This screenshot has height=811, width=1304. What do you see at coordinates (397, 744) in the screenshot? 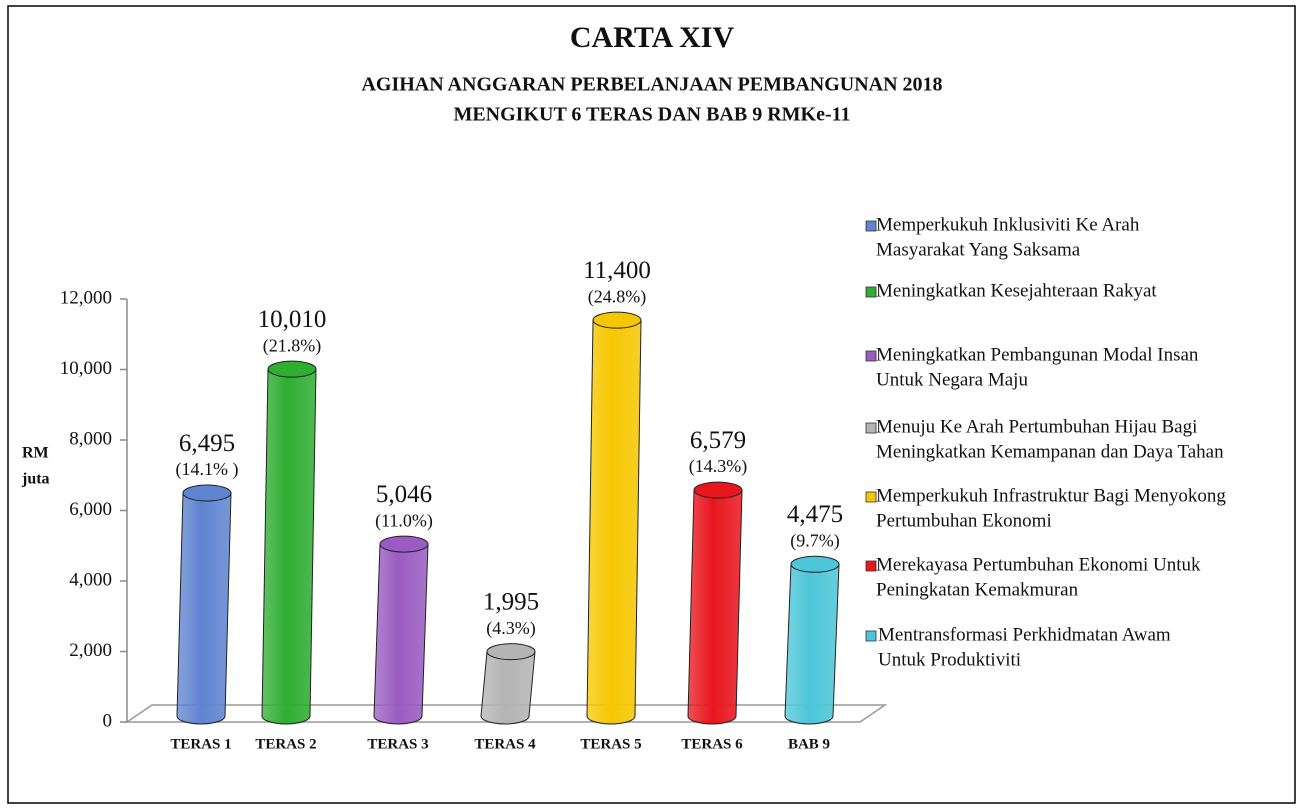
I see `x-tick-label: TERAS 3` at bounding box center [397, 744].